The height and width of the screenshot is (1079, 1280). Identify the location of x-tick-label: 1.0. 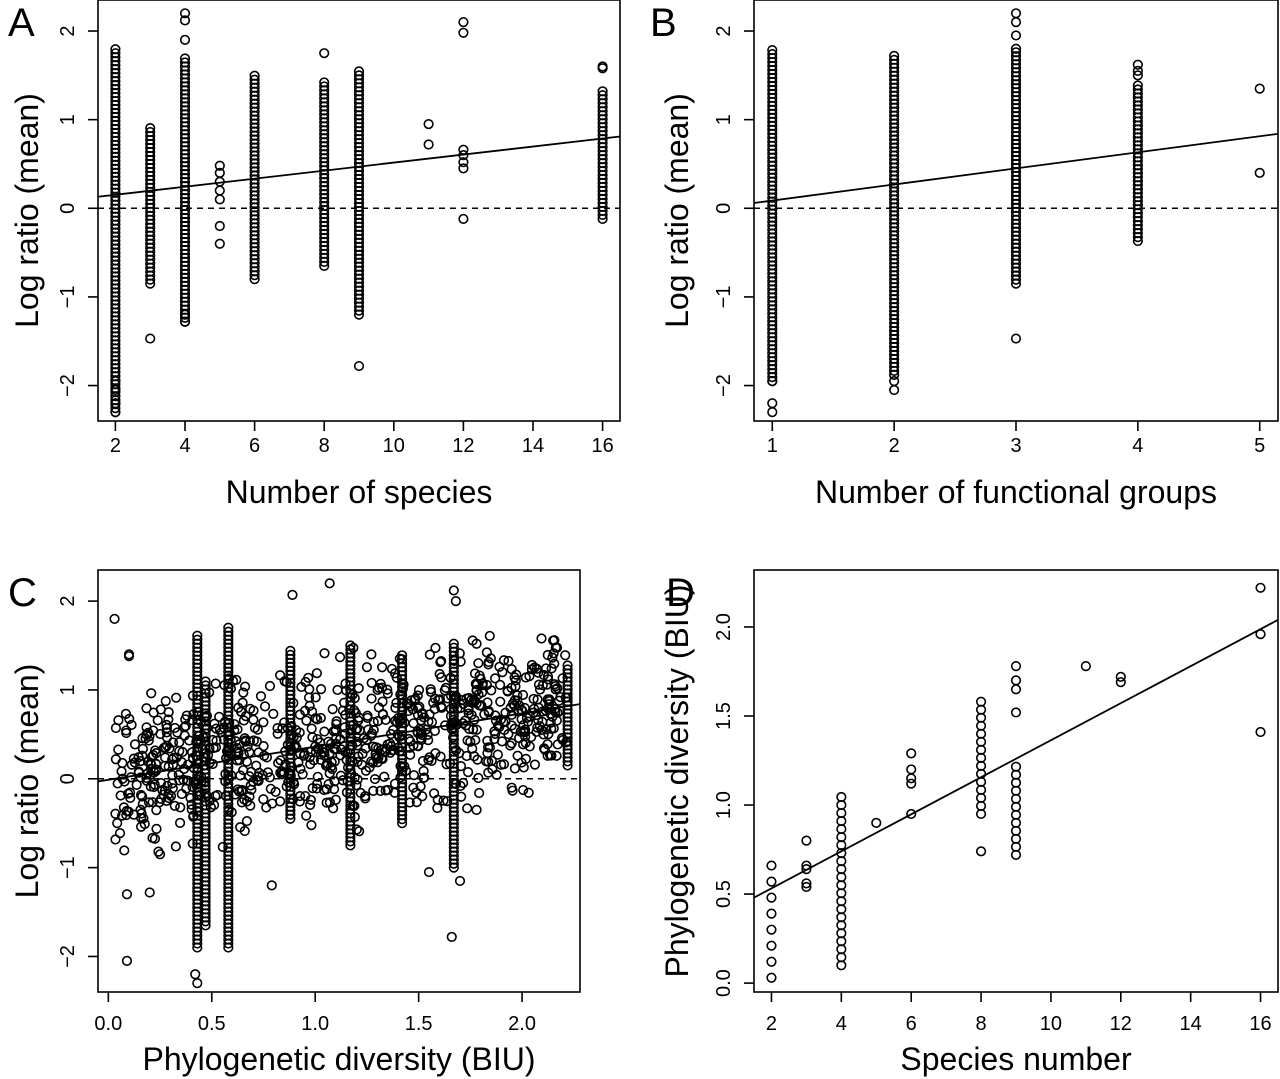
(315, 1024).